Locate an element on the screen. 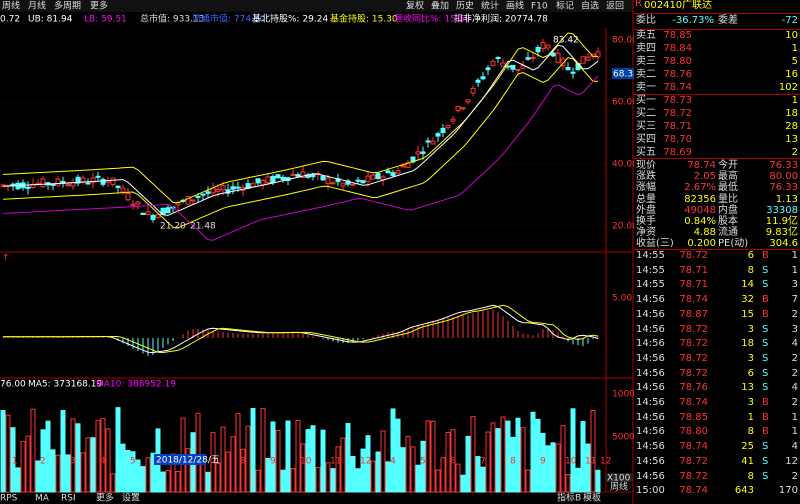 The height and width of the screenshot is (504, 800). toolbar-button: 多周期 is located at coordinates (67, 6).